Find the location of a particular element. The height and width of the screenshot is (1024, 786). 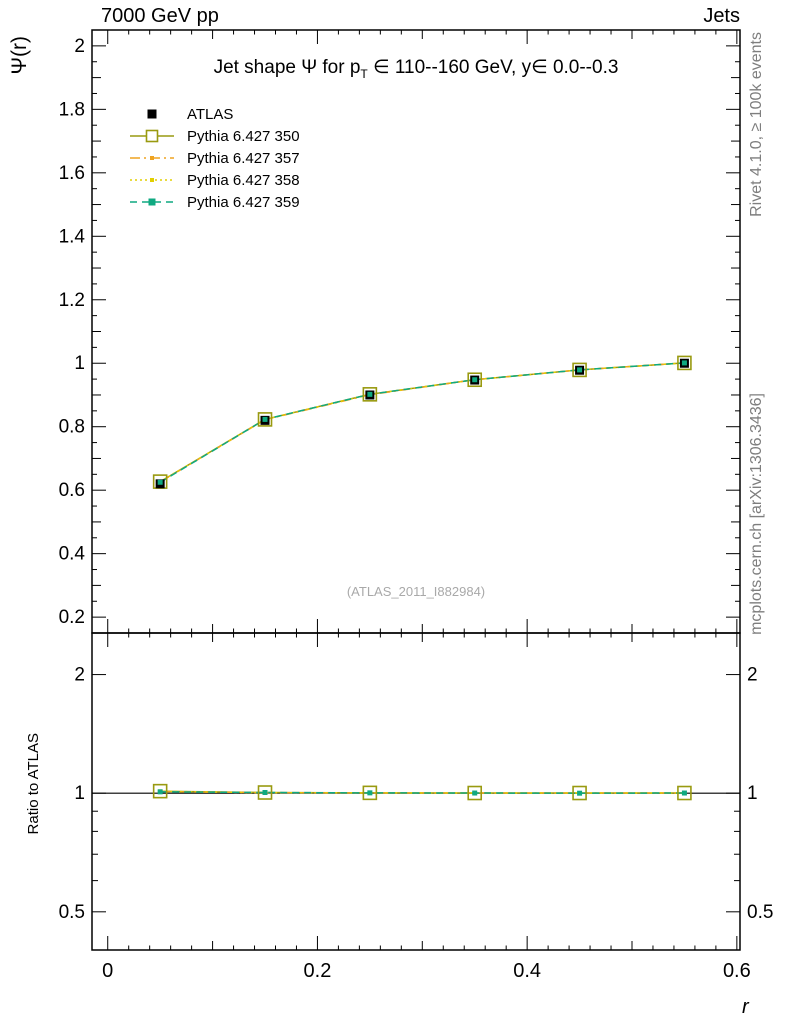

pythia-357-marker-icon is located at coordinates (152, 158).